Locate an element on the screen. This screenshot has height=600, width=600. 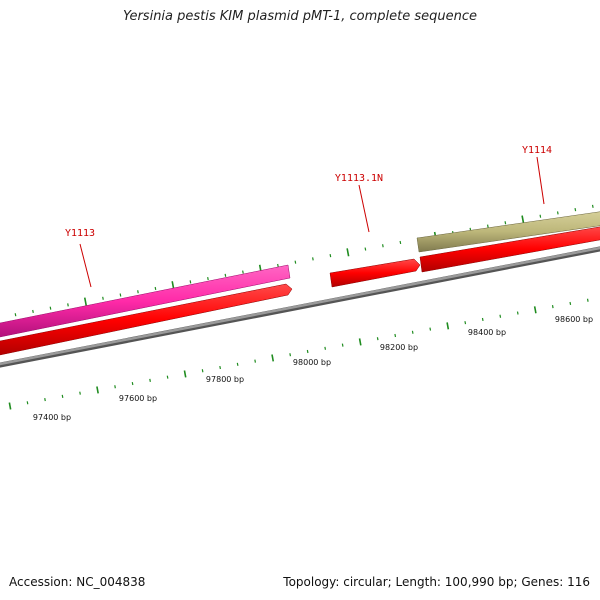
cds-arrow-right-red is located at coordinates (509, 249).